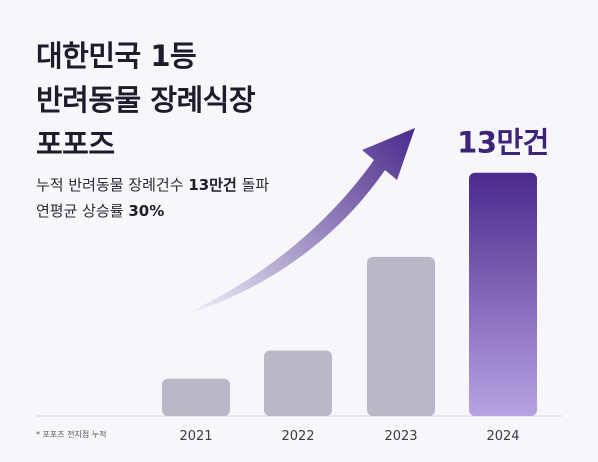 Image resolution: width=598 pixels, height=462 pixels. I want to click on headline-line-3: 포포즈, so click(75, 144).